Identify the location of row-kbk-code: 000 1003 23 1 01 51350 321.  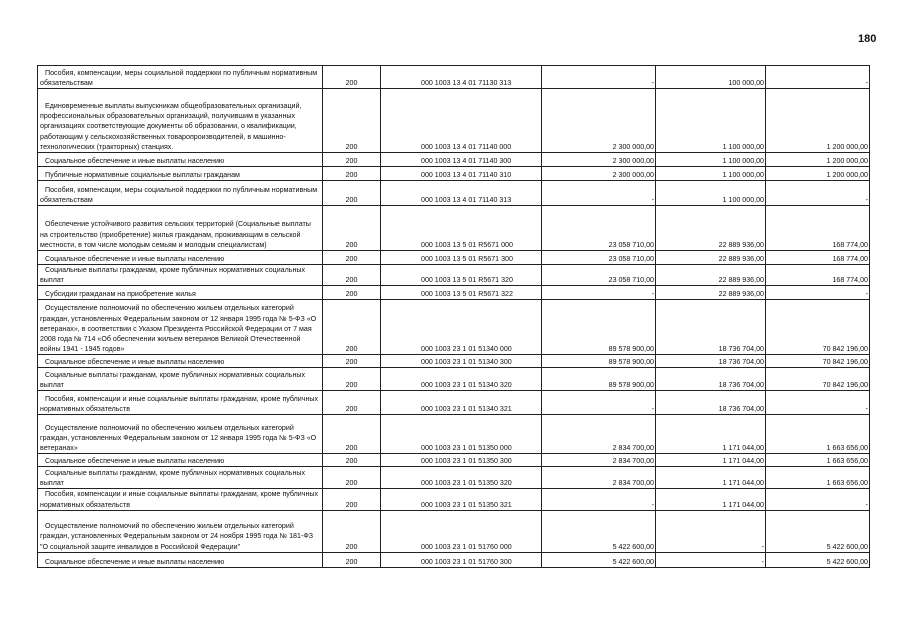
(461, 499).